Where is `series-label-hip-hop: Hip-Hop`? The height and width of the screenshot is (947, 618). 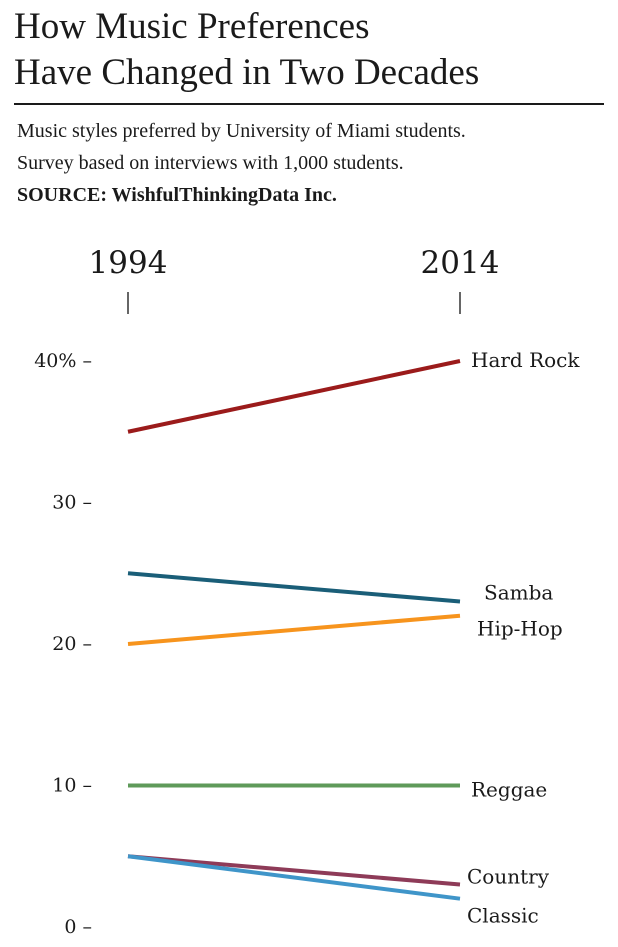 series-label-hip-hop: Hip-Hop is located at coordinates (520, 629).